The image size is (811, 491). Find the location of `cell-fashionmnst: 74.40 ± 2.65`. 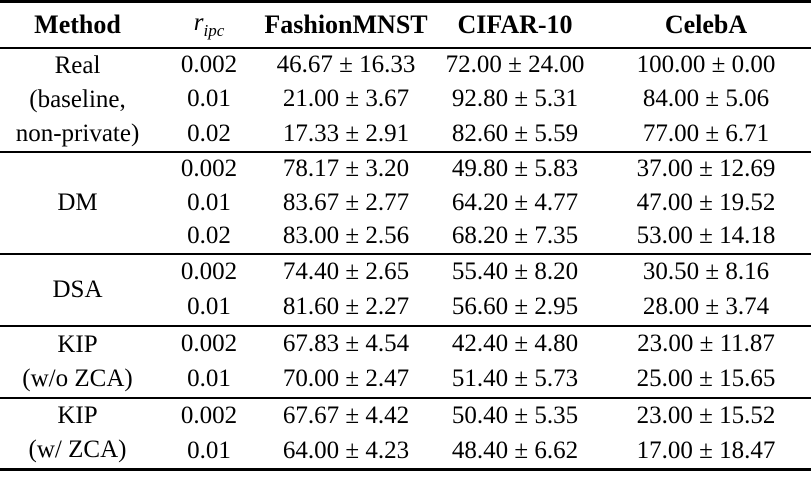

cell-fashionmnst: 74.40 ± 2.65 is located at coordinates (346, 271).